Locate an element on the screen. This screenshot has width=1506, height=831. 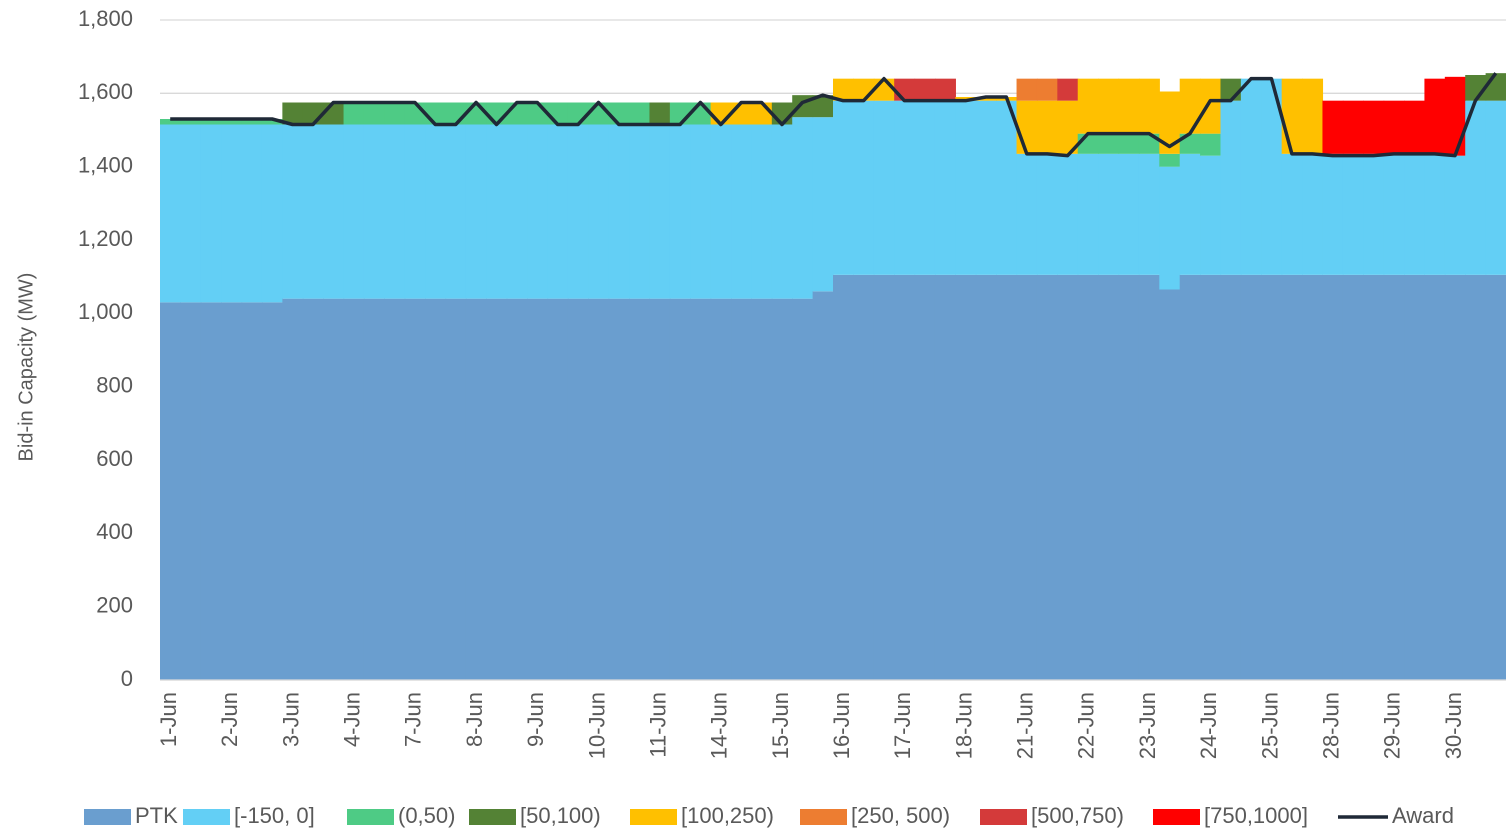
x-tick-label: 21-Jun is located at coordinates (1025, 725).